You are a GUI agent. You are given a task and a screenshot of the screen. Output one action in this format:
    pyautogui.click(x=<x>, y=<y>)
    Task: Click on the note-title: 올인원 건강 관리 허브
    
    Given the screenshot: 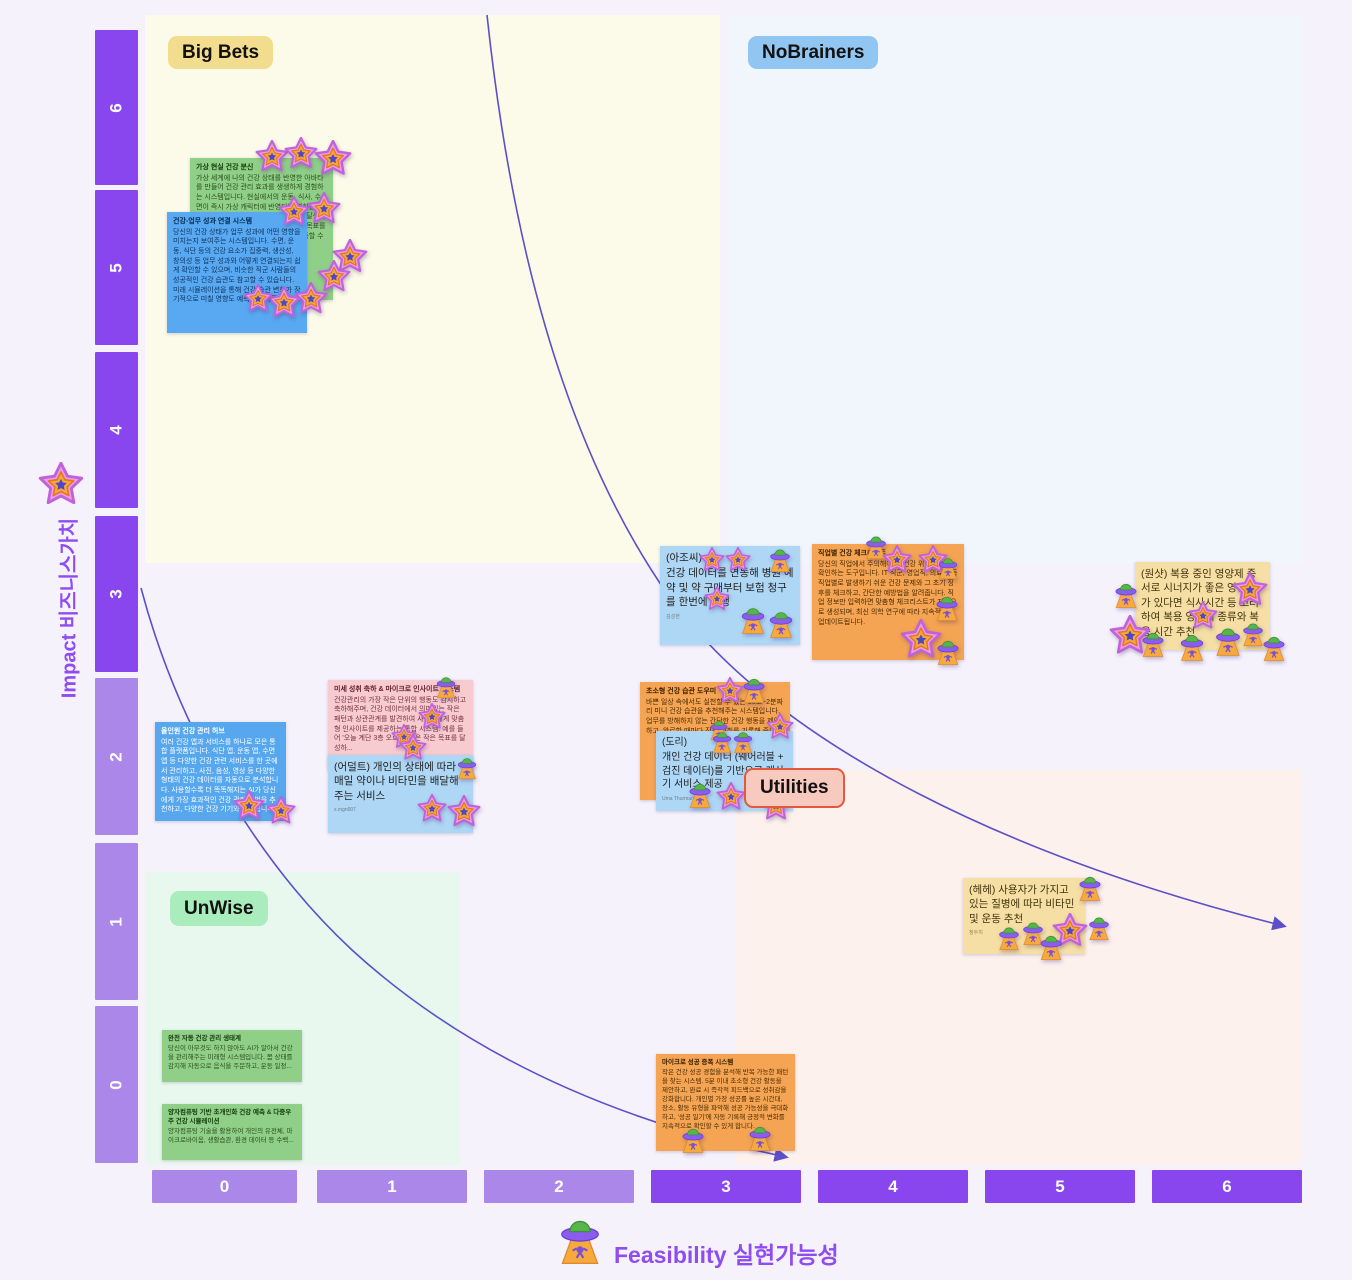 What is the action you would take?
    pyautogui.click(x=193, y=731)
    